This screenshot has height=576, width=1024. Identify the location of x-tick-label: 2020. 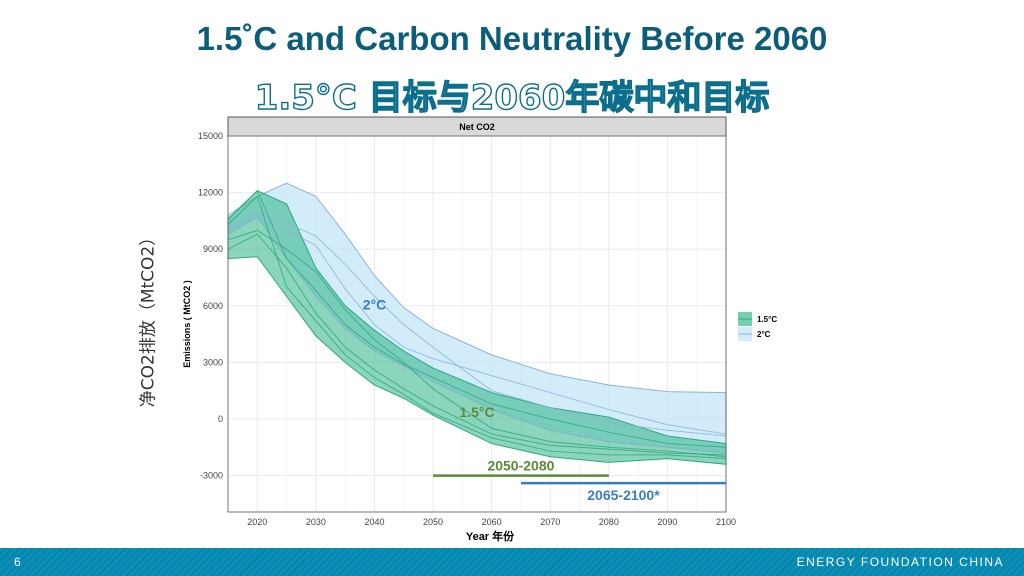
(257, 522).